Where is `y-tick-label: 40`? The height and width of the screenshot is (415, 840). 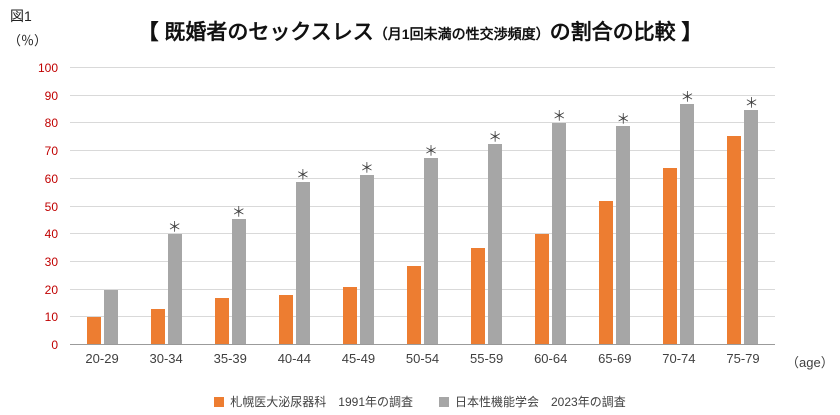
y-tick-label: 40 is located at coordinates (51, 234).